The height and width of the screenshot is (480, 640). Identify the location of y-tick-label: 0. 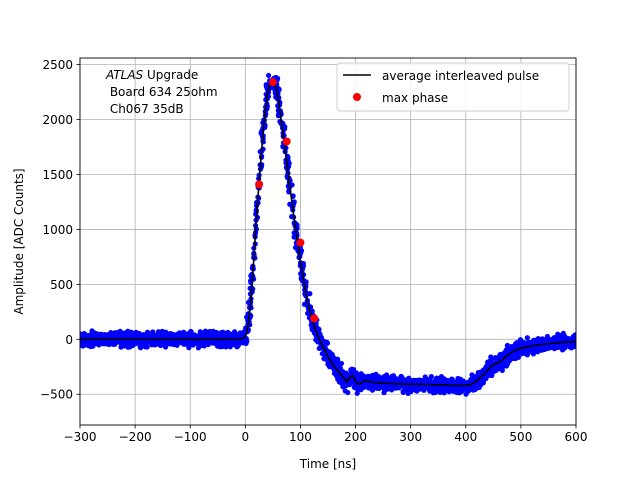
(69, 340).